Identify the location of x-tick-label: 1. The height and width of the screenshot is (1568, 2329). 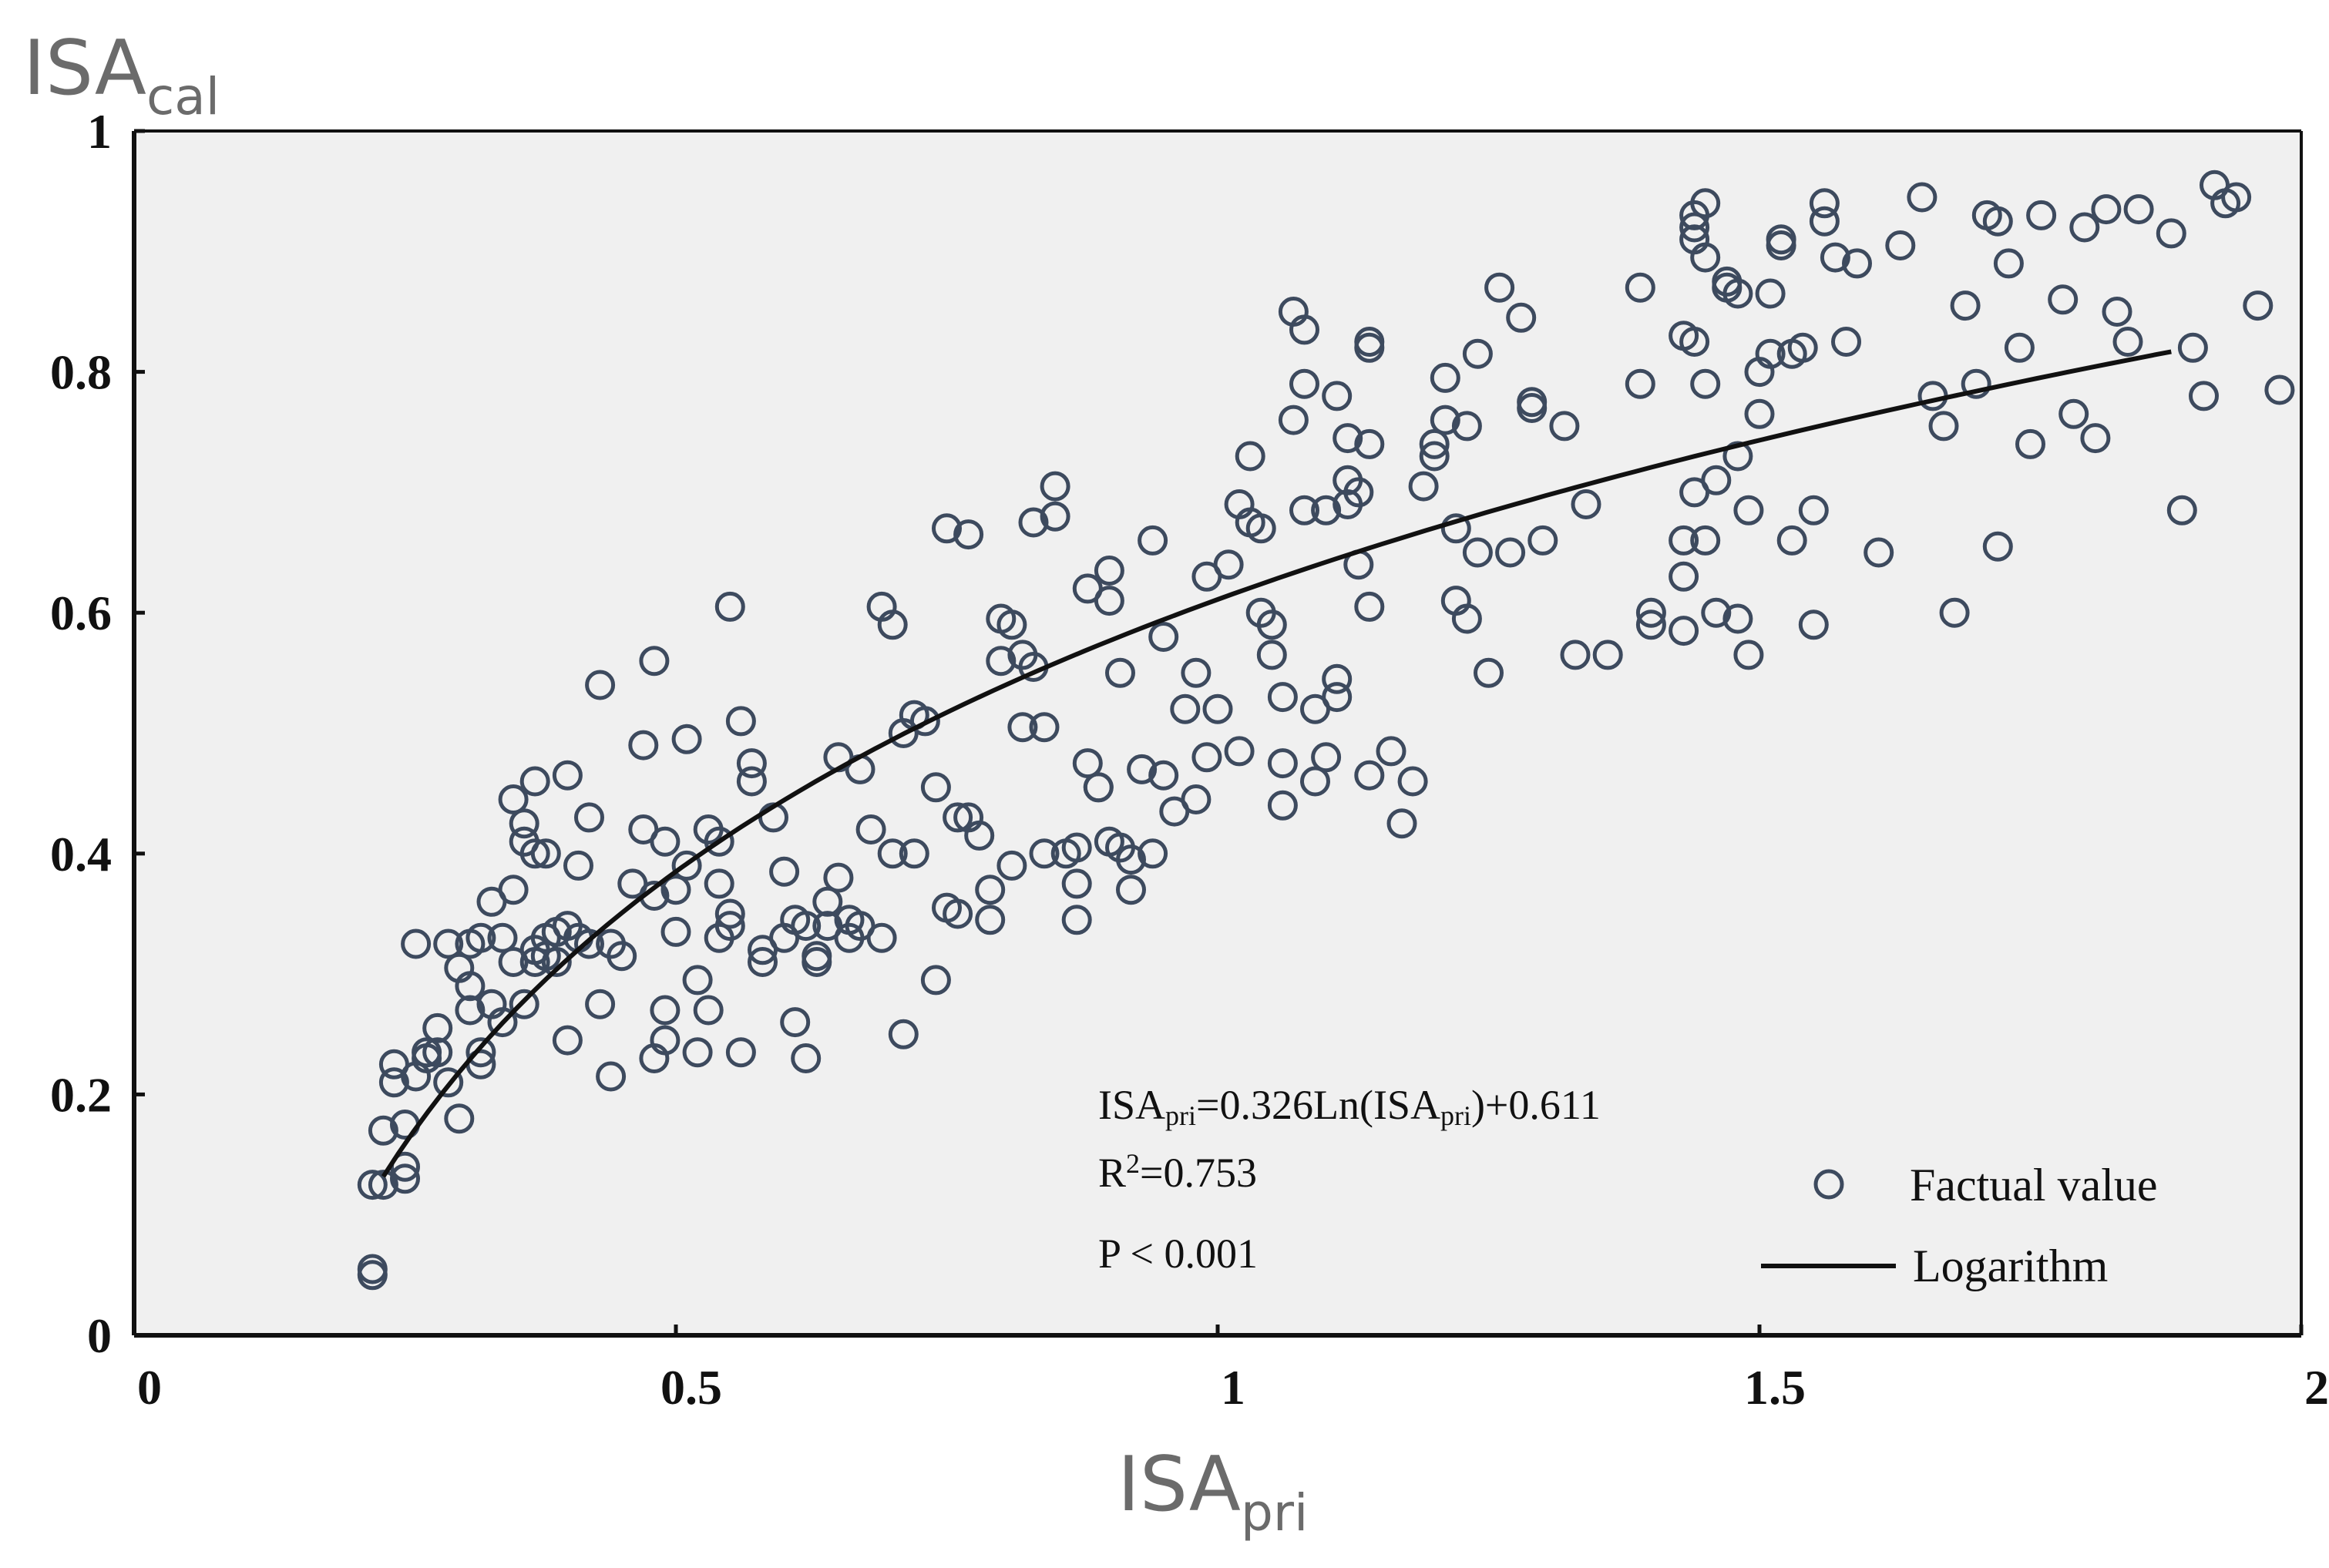
(1233, 1387).